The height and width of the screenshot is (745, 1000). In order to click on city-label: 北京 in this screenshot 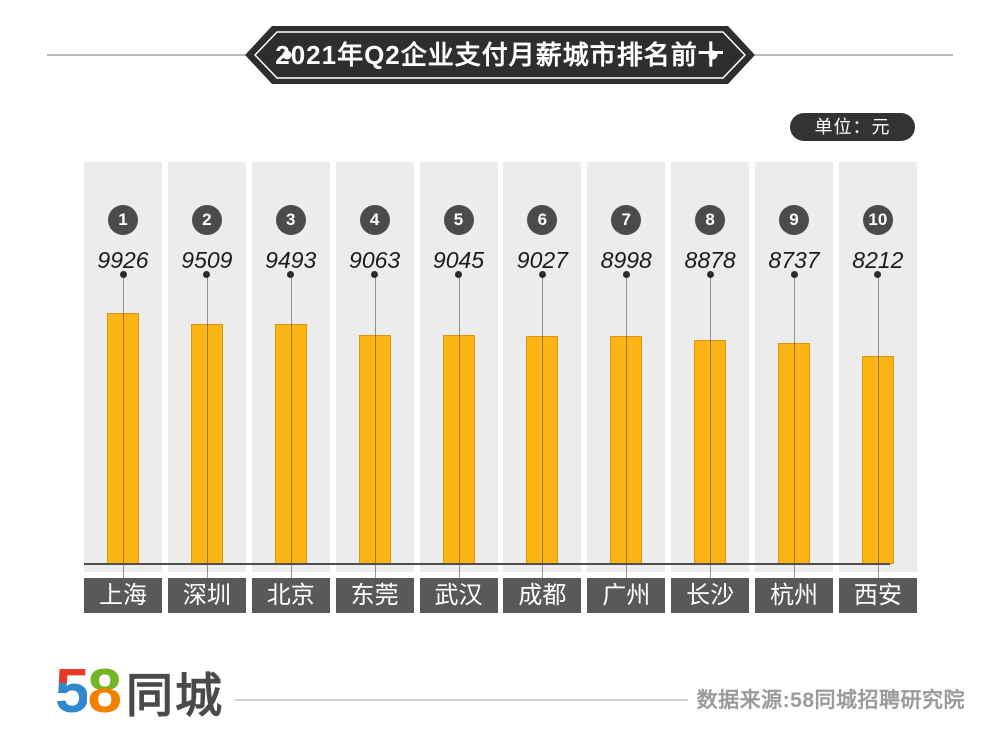, I will do `click(290, 595)`.